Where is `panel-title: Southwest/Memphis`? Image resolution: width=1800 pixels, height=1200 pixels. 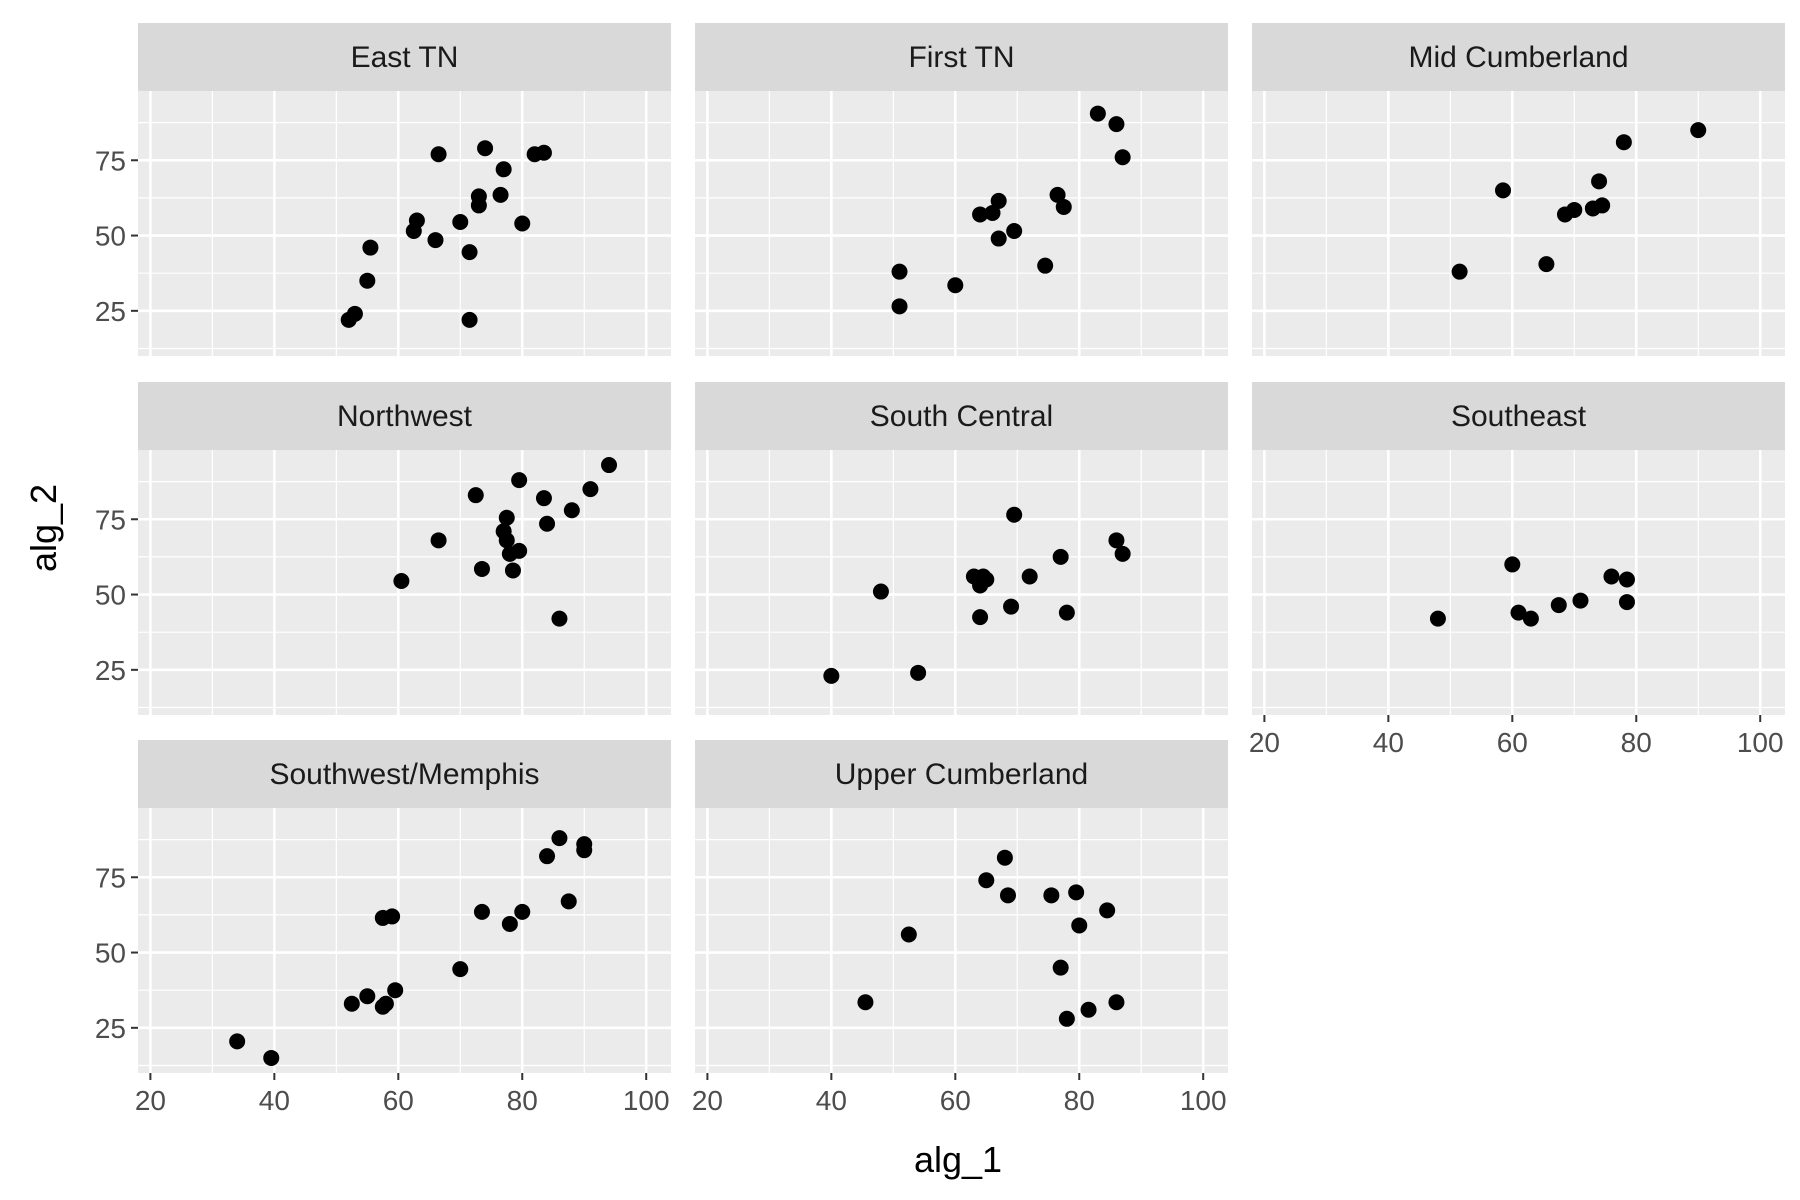 panel-title: Southwest/Memphis is located at coordinates (404, 774).